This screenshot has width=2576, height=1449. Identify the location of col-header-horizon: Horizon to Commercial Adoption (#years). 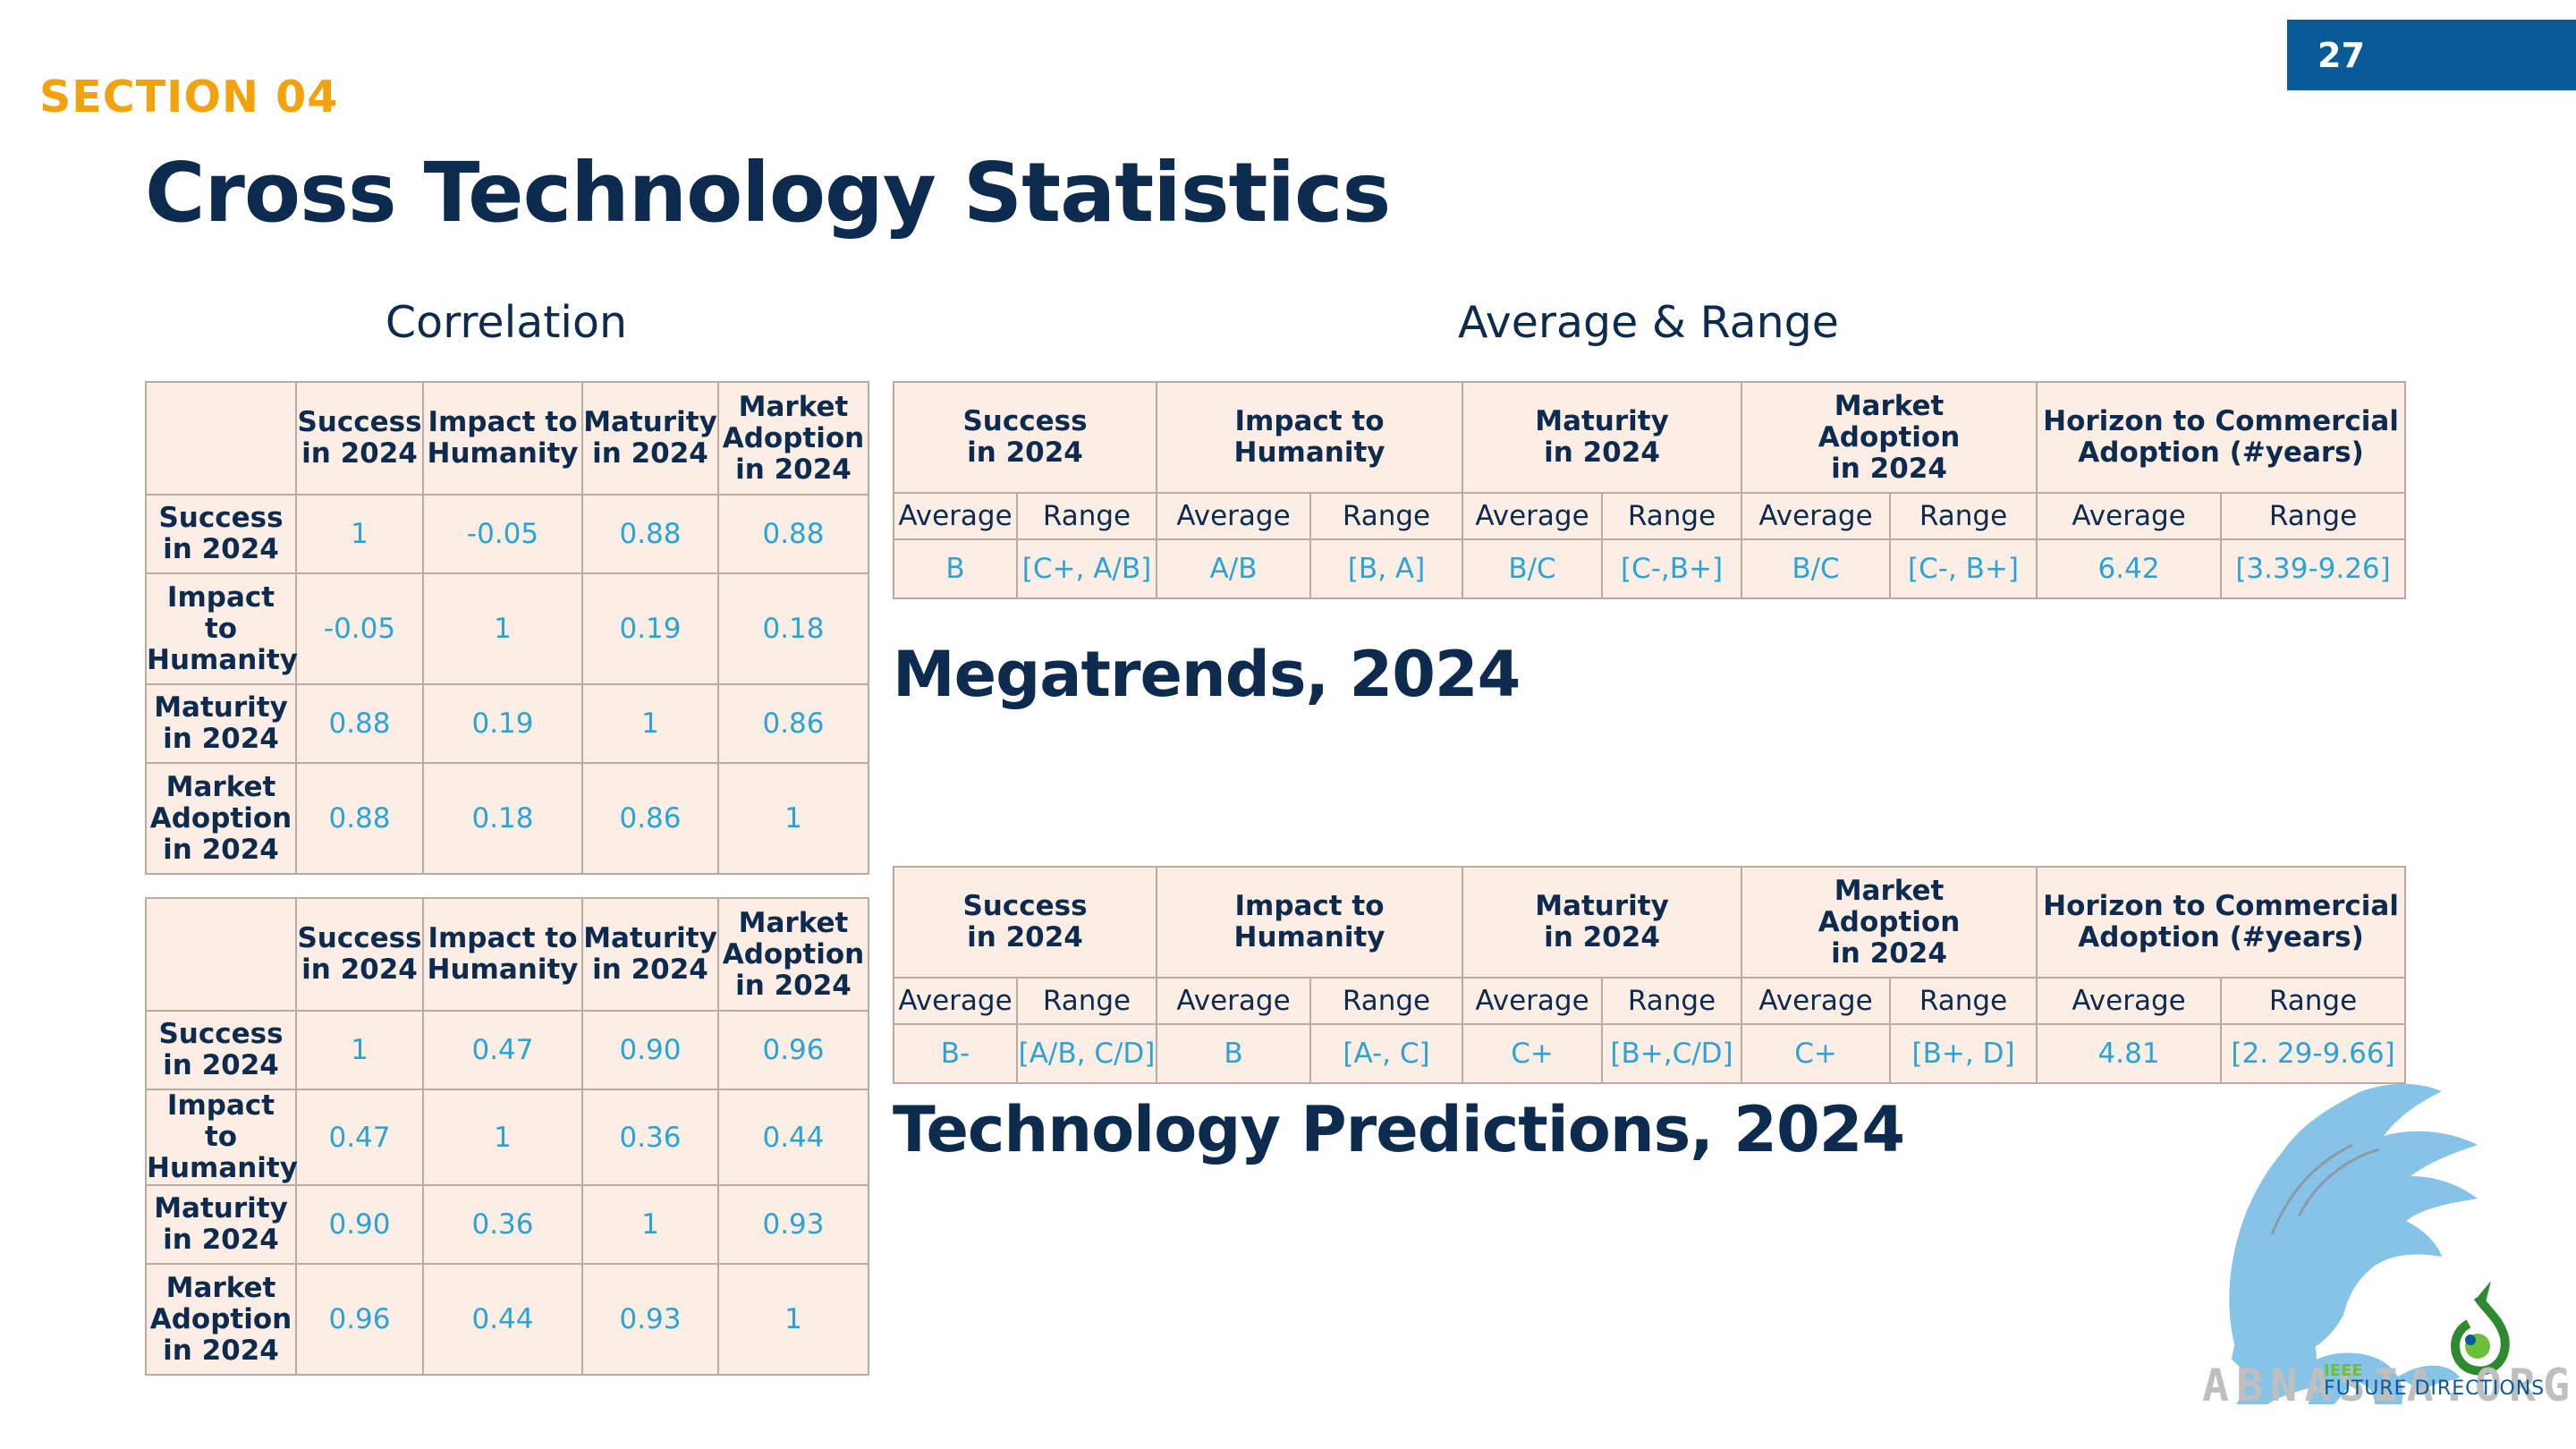
(2221, 437).